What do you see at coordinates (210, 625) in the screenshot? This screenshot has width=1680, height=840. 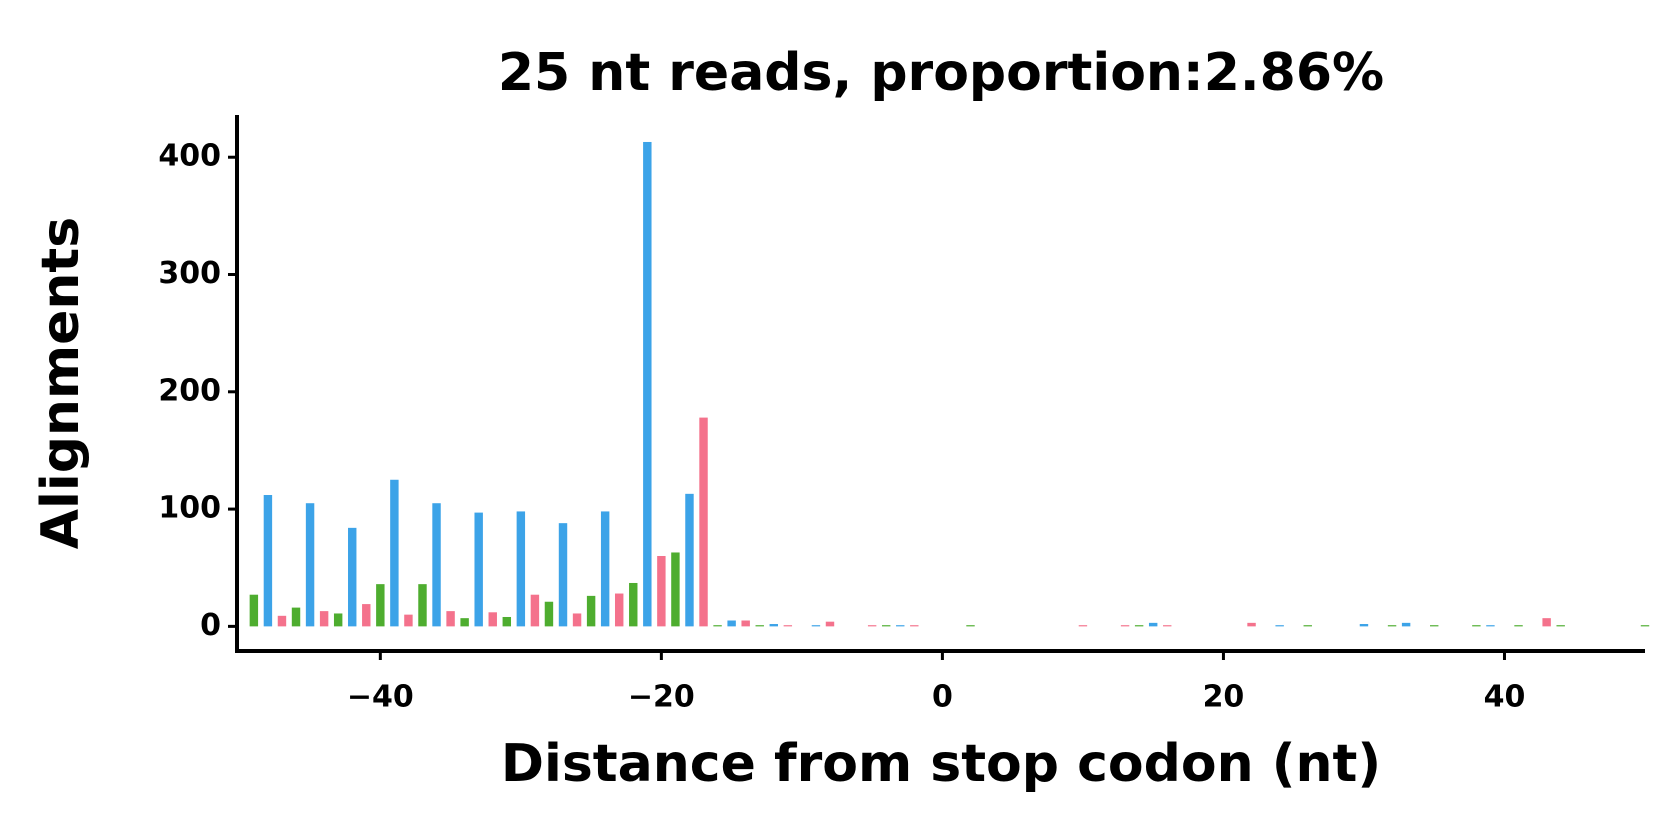 I see `y-tick-label: 0` at bounding box center [210, 625].